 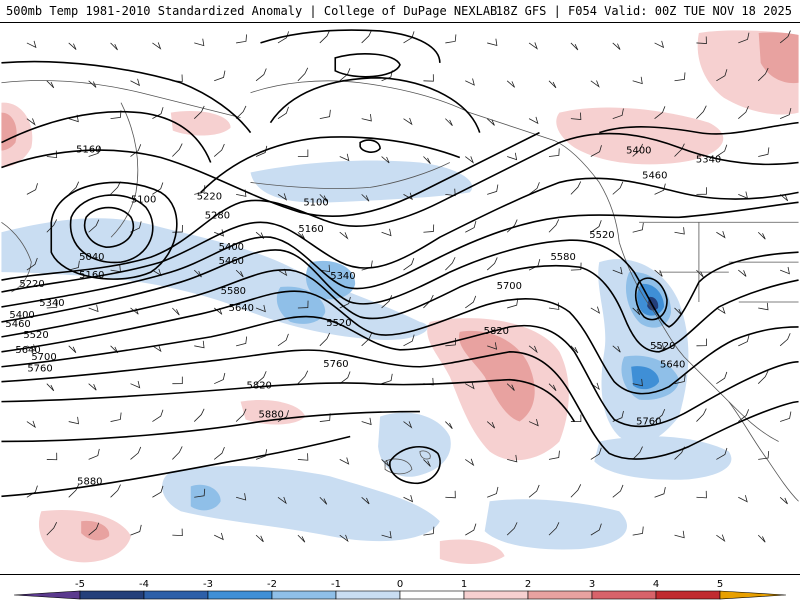 I want to click on colorbar-arrow-left, so click(x=47, y=595).